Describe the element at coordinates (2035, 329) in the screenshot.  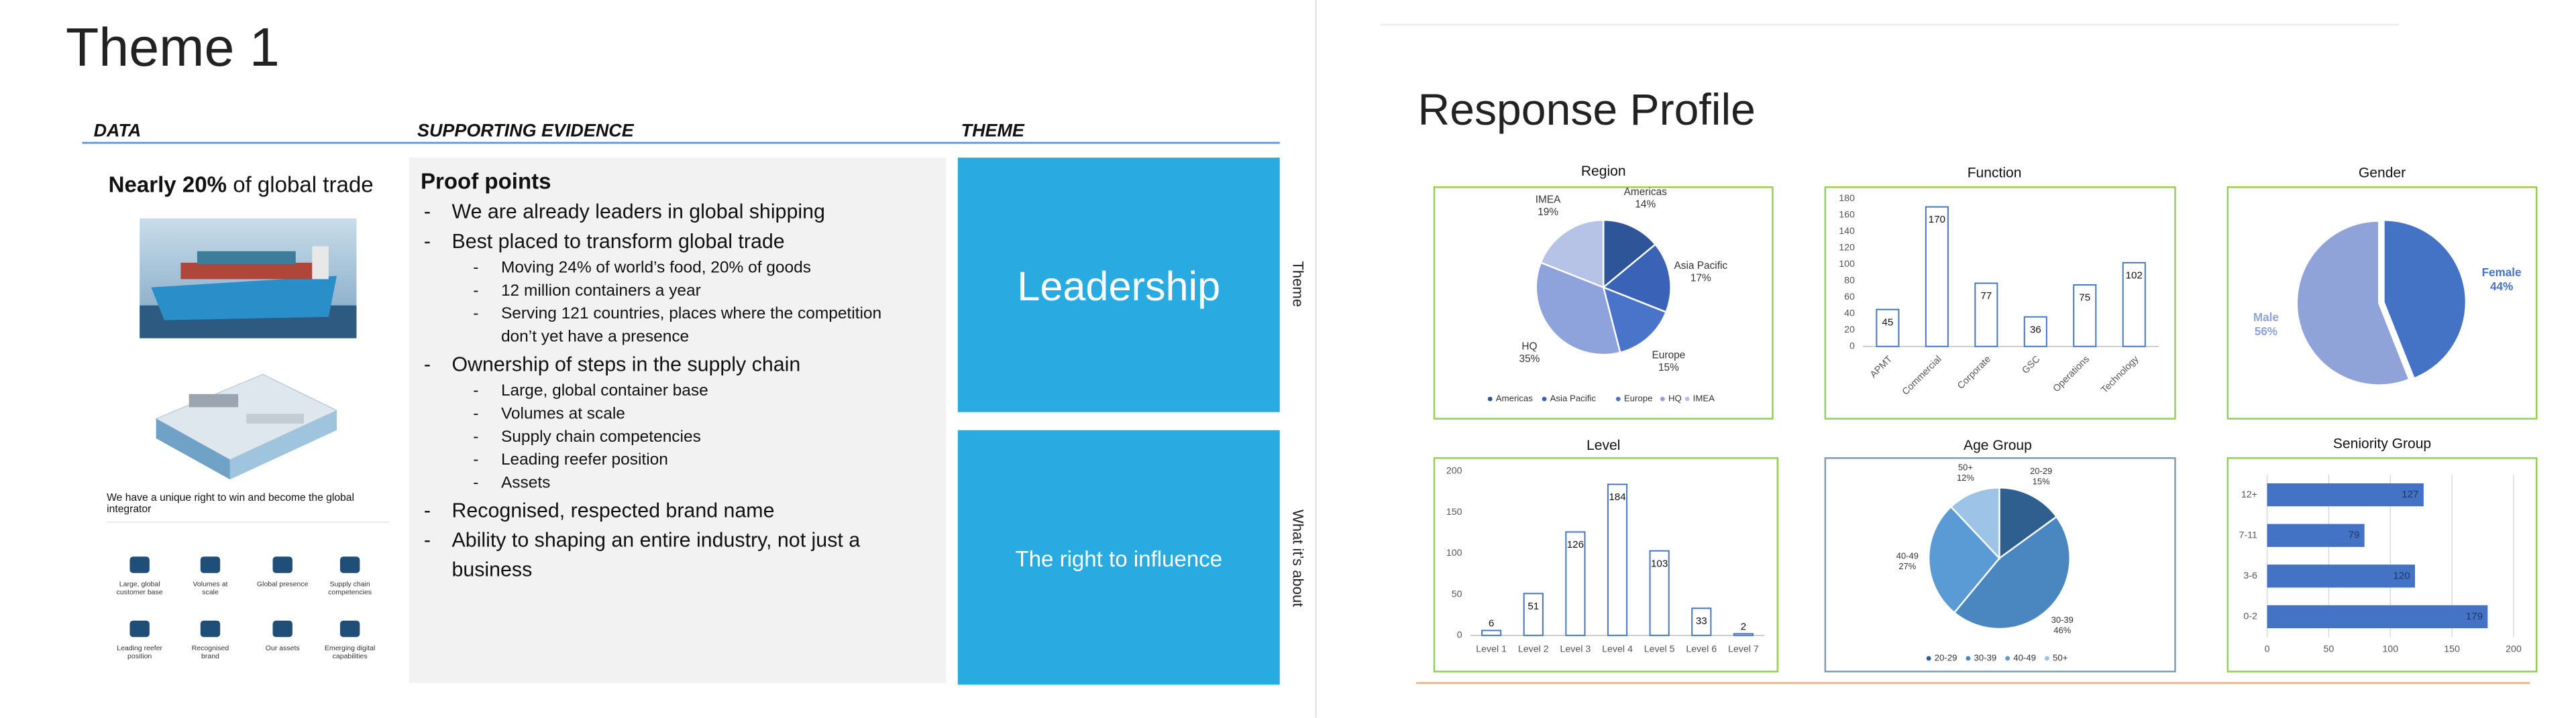
I see `value-label: 36` at that location.